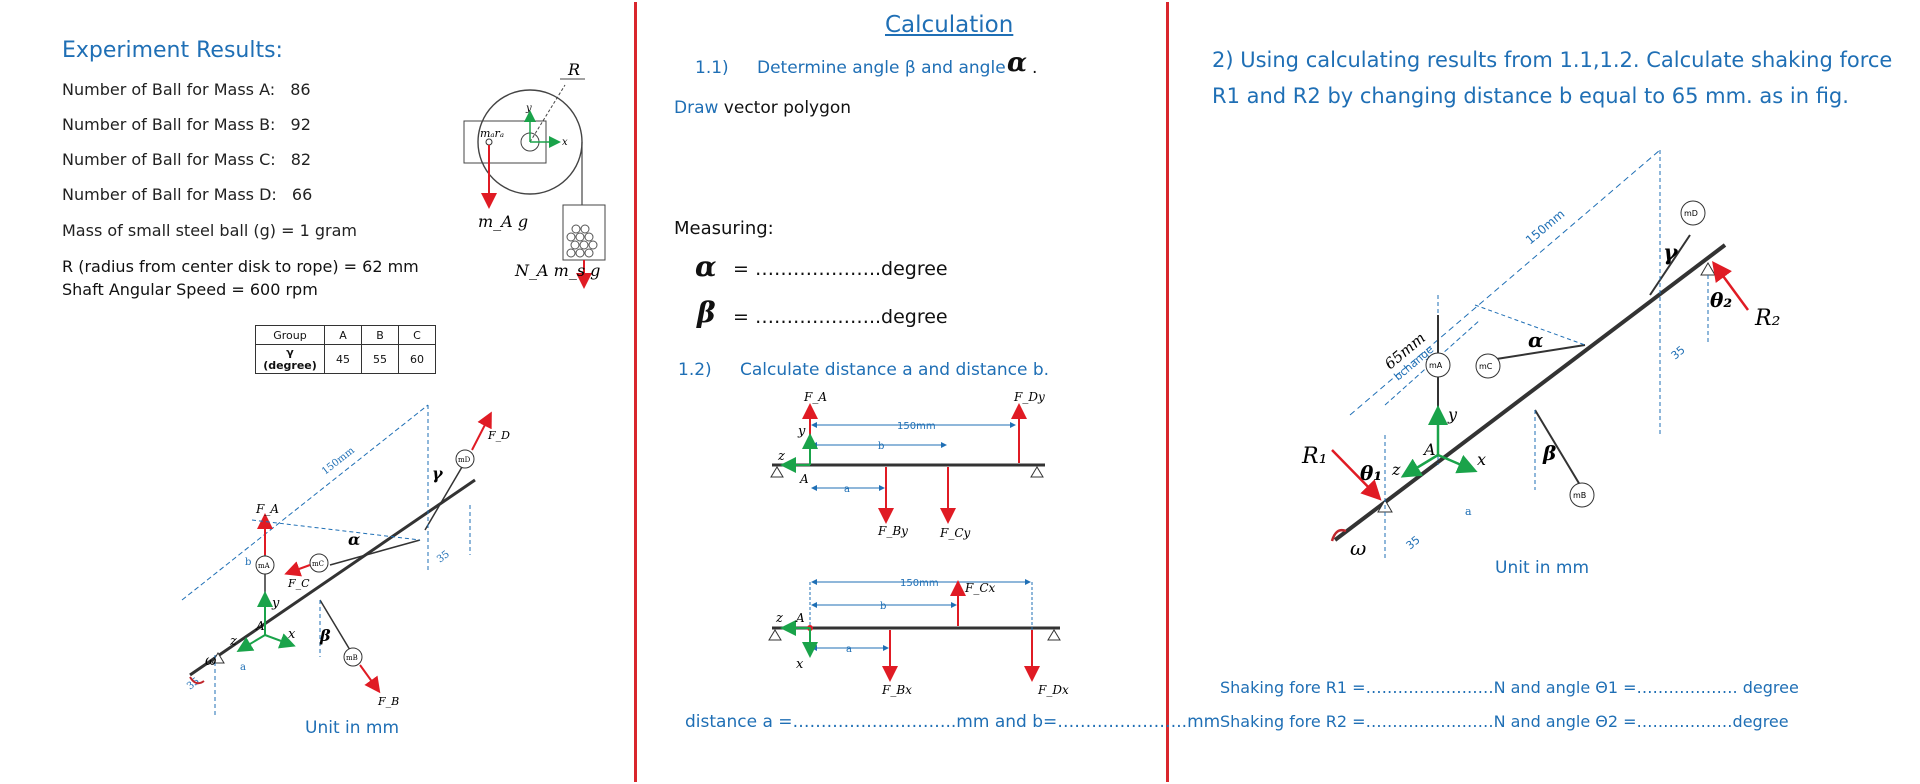 The image size is (1920, 784). I want to click on nams-label: N_A m_s g, so click(557, 270).